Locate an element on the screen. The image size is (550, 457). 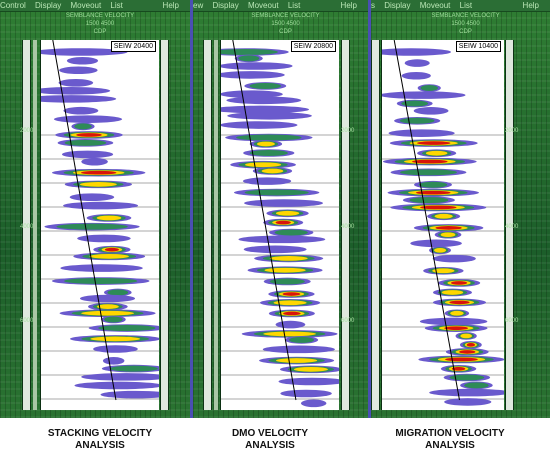
header-line-2: 1500 4500 is located at coordinates (465, 24).